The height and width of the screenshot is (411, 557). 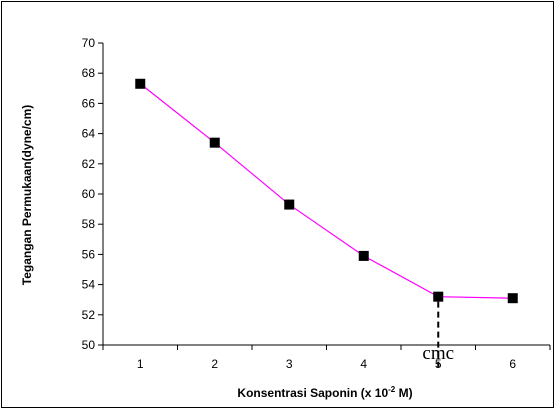 I want to click on x-tick-label: 5, so click(x=438, y=364).